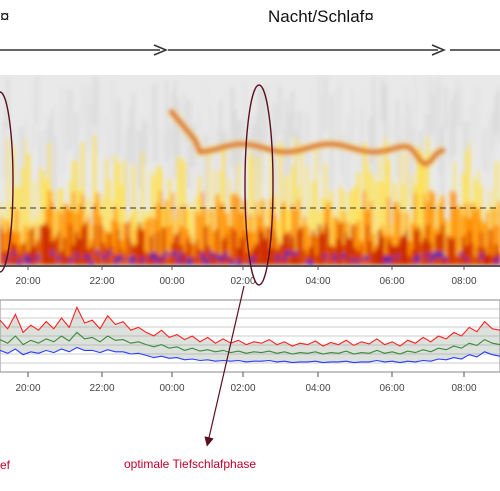 Image resolution: width=500 pixels, height=491 pixels. What do you see at coordinates (317, 281) in the screenshot?
I see `heatmap-tick-label: 04:00` at bounding box center [317, 281].